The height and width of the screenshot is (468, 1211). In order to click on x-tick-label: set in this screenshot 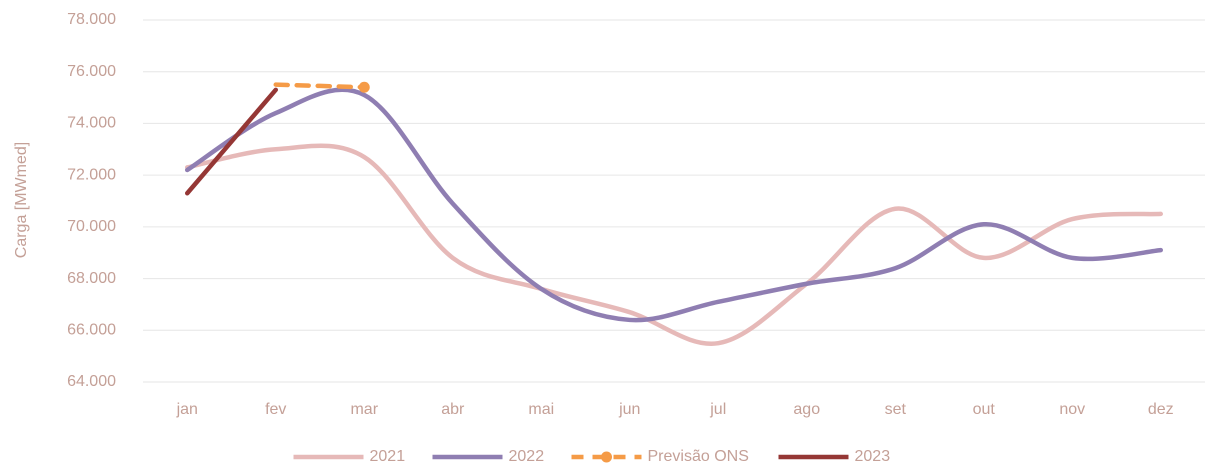, I will do `click(896, 409)`.